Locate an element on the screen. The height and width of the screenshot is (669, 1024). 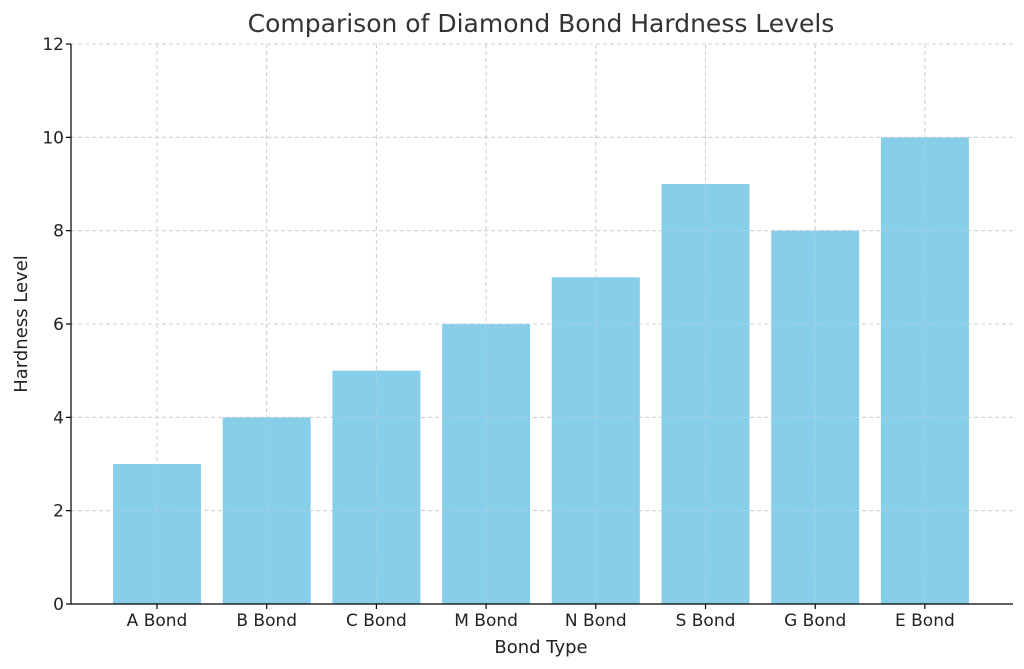
x-tick-label: G Bond is located at coordinates (815, 621).